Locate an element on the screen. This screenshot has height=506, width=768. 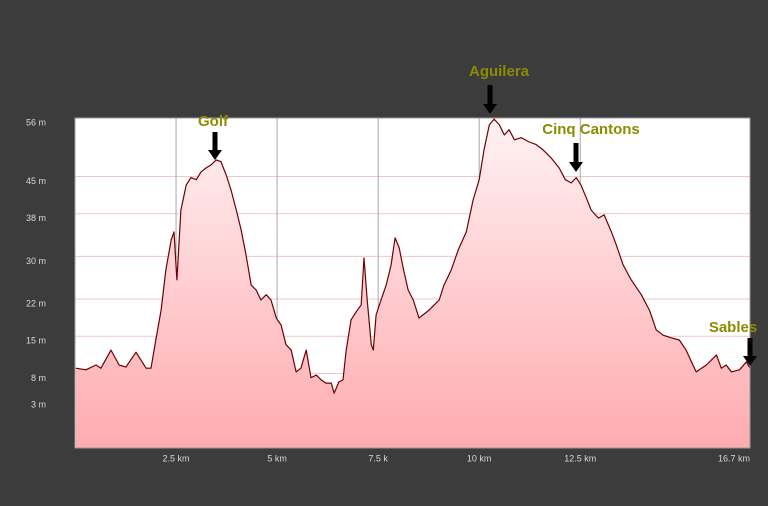
annotation: Aguilera is located at coordinates (499, 71).